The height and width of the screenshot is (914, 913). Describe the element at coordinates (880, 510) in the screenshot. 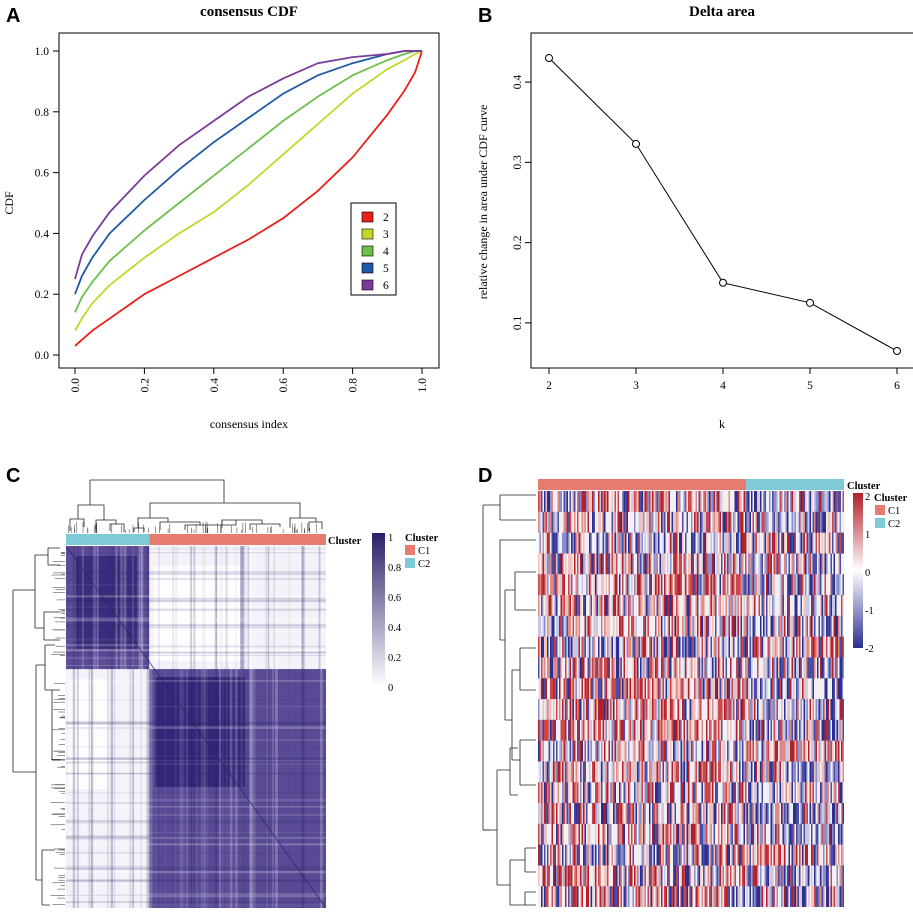

I see `panel-d-legend-swatch-c1` at that location.